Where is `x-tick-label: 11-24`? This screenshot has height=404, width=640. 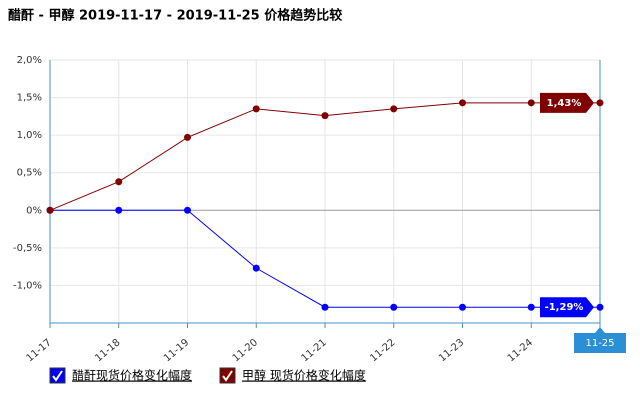 x-tick-label: 11-24 is located at coordinates (520, 350).